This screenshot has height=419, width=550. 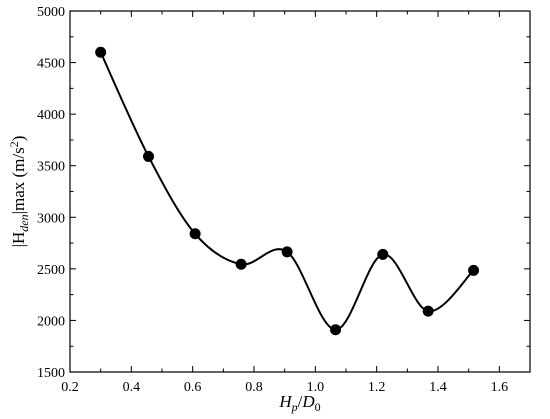 I want to click on y-tick-label: 3500, so click(x=51, y=167).